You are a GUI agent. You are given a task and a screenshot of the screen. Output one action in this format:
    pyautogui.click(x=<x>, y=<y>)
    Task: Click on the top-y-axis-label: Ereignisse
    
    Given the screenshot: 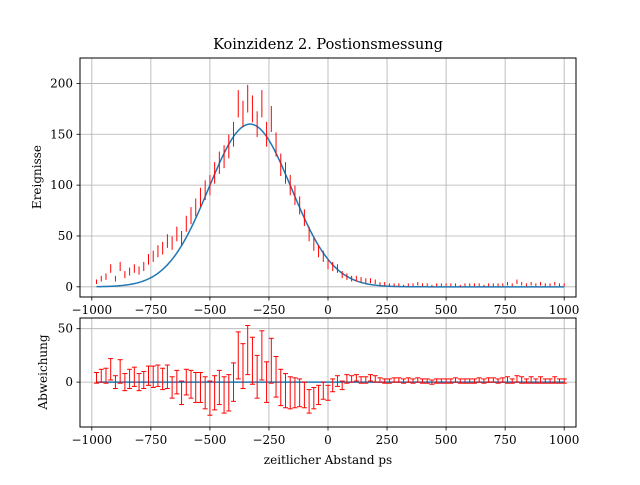 What is the action you would take?
    pyautogui.click(x=37, y=177)
    